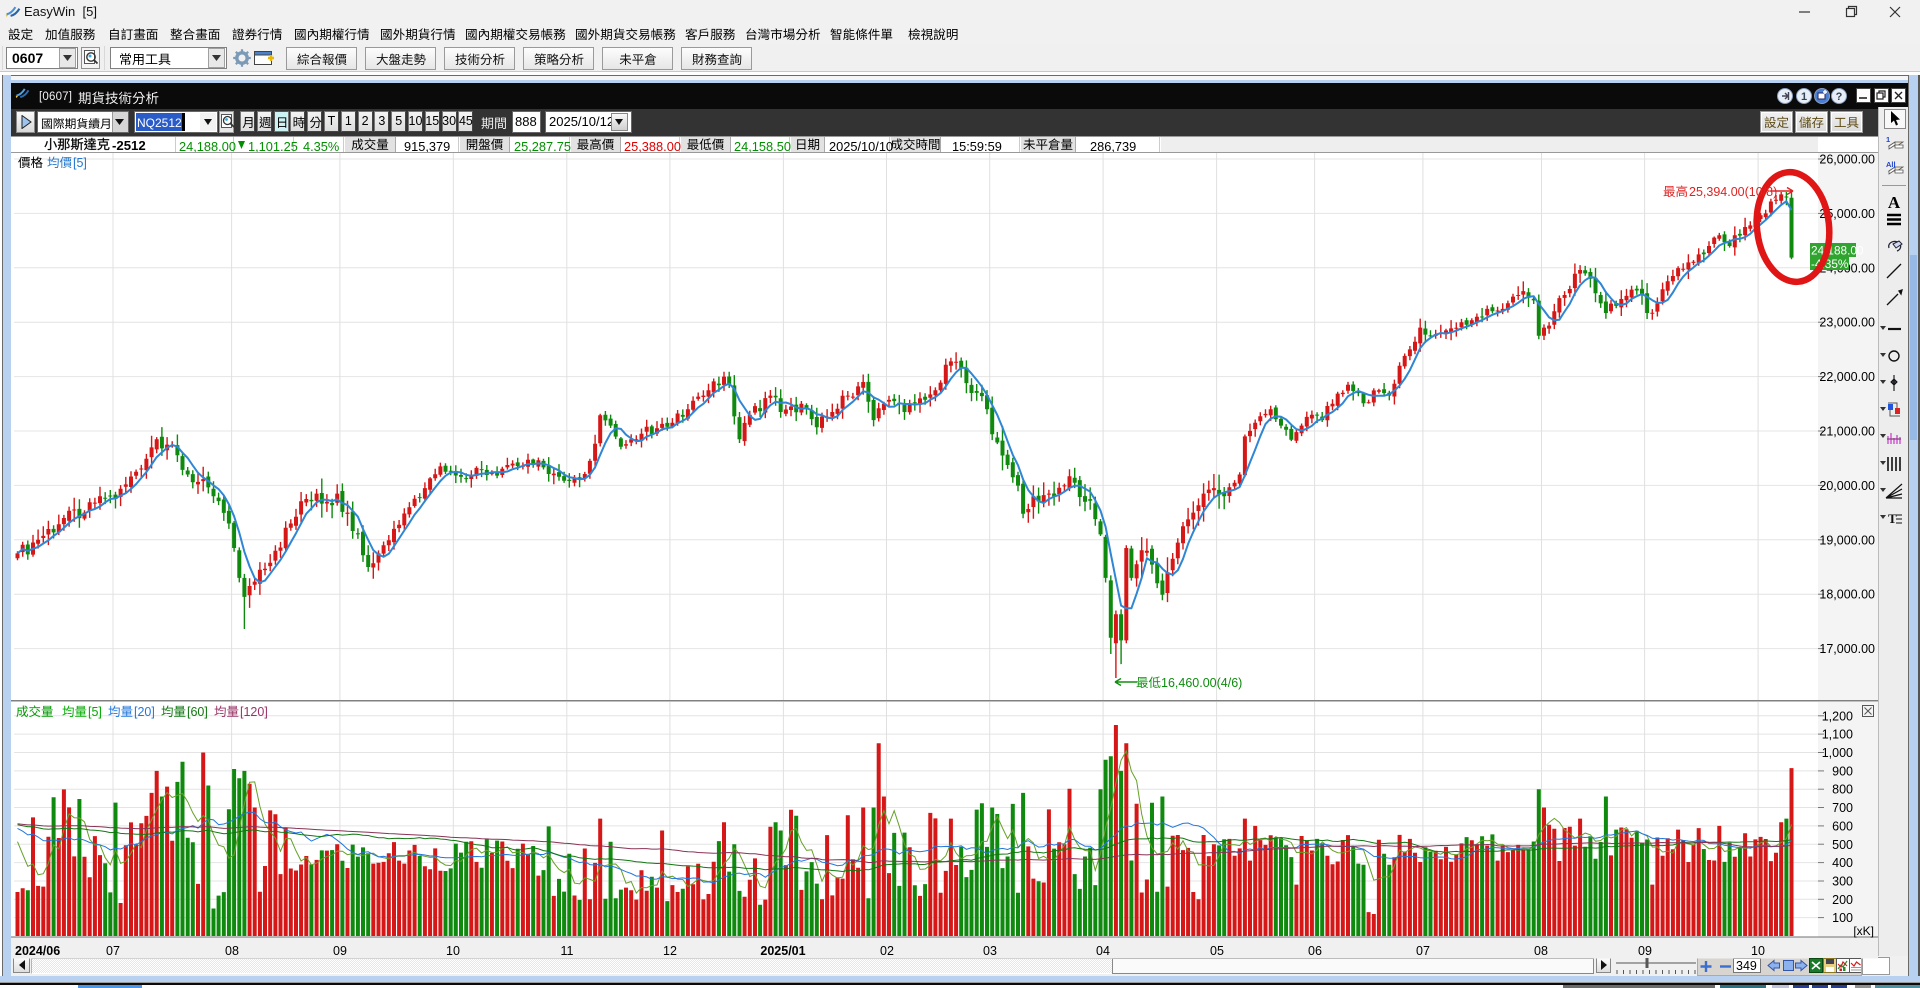 The width and height of the screenshot is (1920, 988). What do you see at coordinates (1847, 540) in the screenshot?
I see `svg-text: 19,000.00` at bounding box center [1847, 540].